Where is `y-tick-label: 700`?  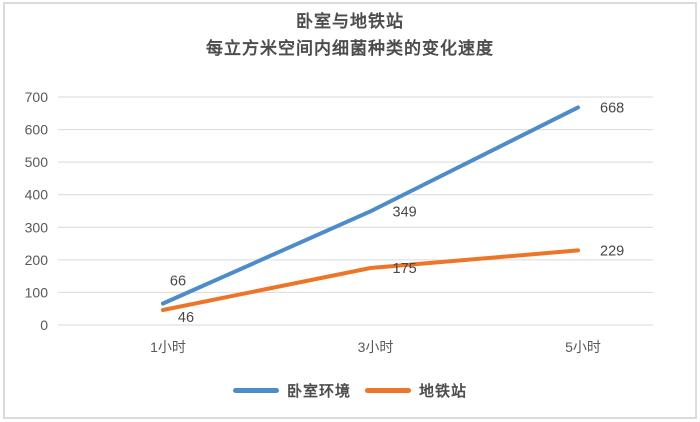
y-tick-label: 700 is located at coordinates (37, 97).